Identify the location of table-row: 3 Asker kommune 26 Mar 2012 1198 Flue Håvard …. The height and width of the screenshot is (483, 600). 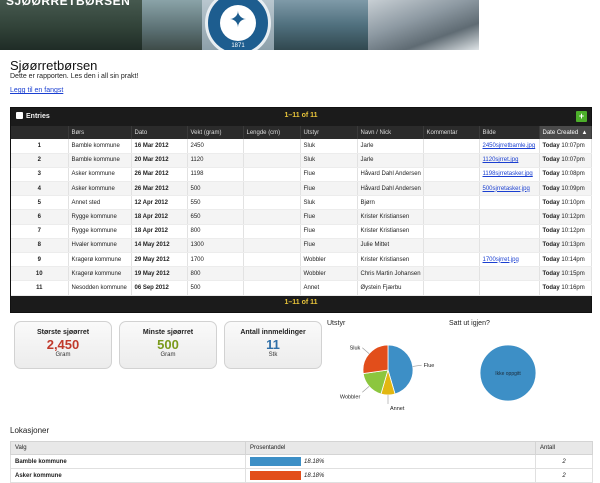
(301, 175).